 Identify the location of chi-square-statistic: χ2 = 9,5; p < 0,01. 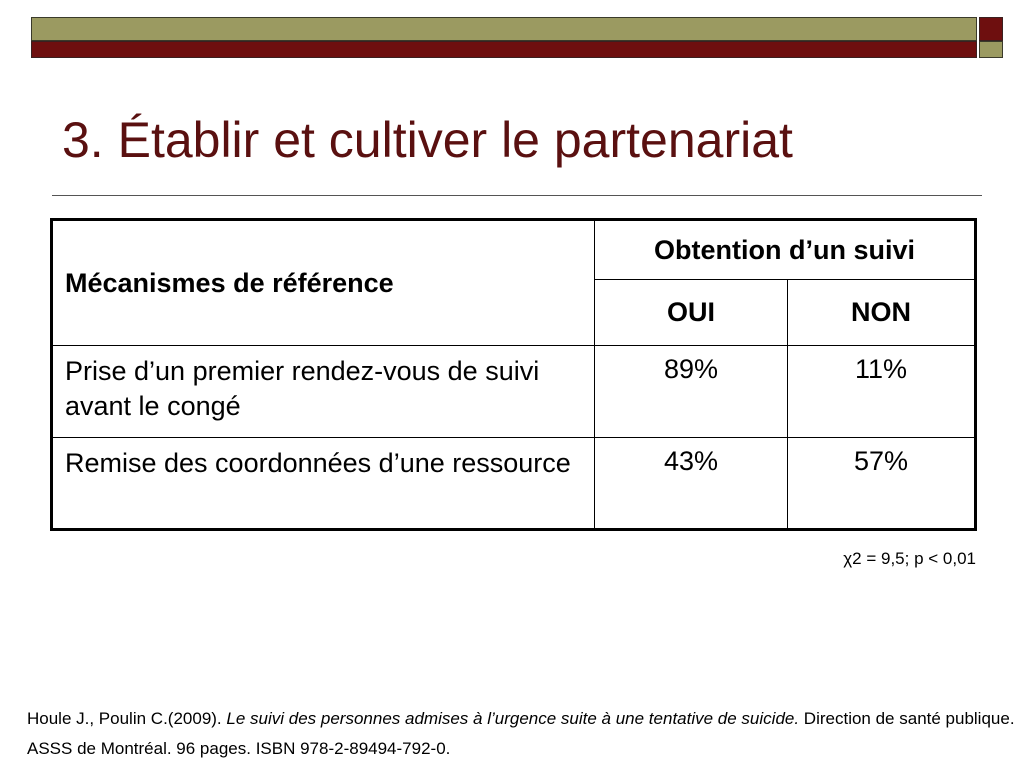
(909, 558).